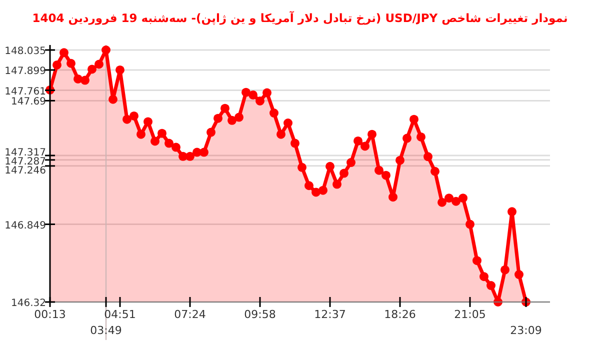  What do you see at coordinates (25, 162) in the screenshot?
I see `y-tick-label: 147.287` at bounding box center [25, 162].